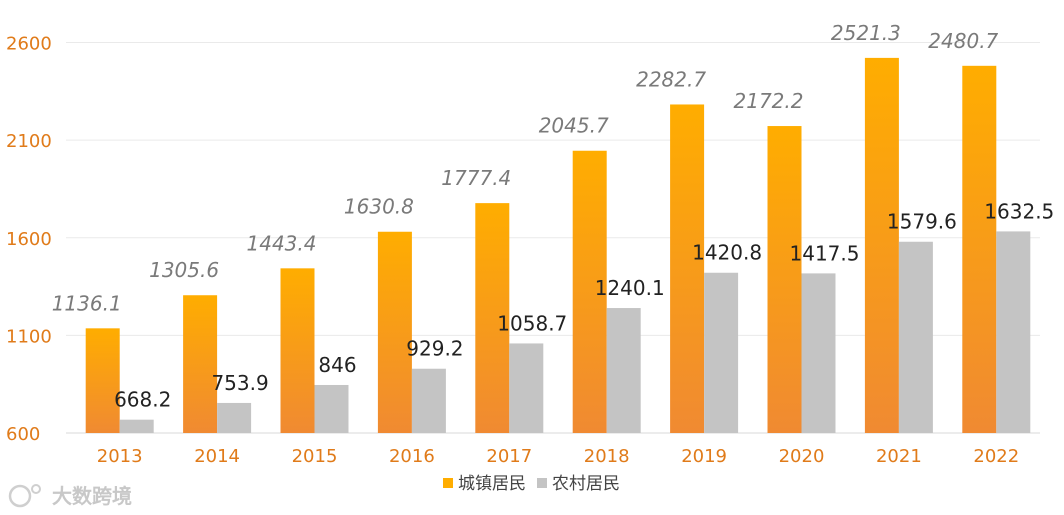 The width and height of the screenshot is (1064, 515). Describe the element at coordinates (476, 178) in the screenshot. I see `data-label-urban: 1777.4` at that location.